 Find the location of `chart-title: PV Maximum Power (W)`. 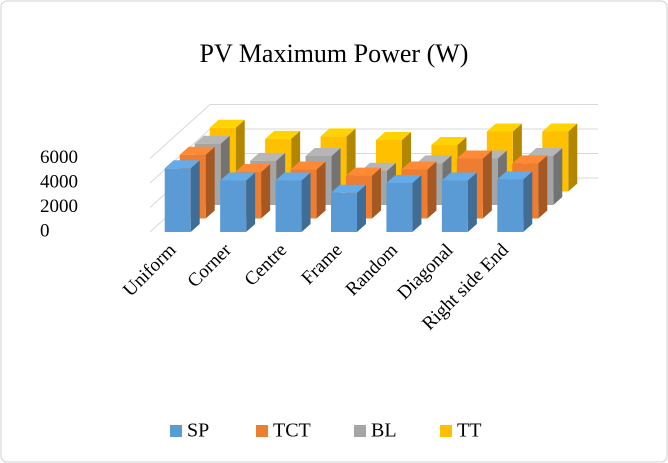

chart-title: PV Maximum Power (W) is located at coordinates (334, 53).